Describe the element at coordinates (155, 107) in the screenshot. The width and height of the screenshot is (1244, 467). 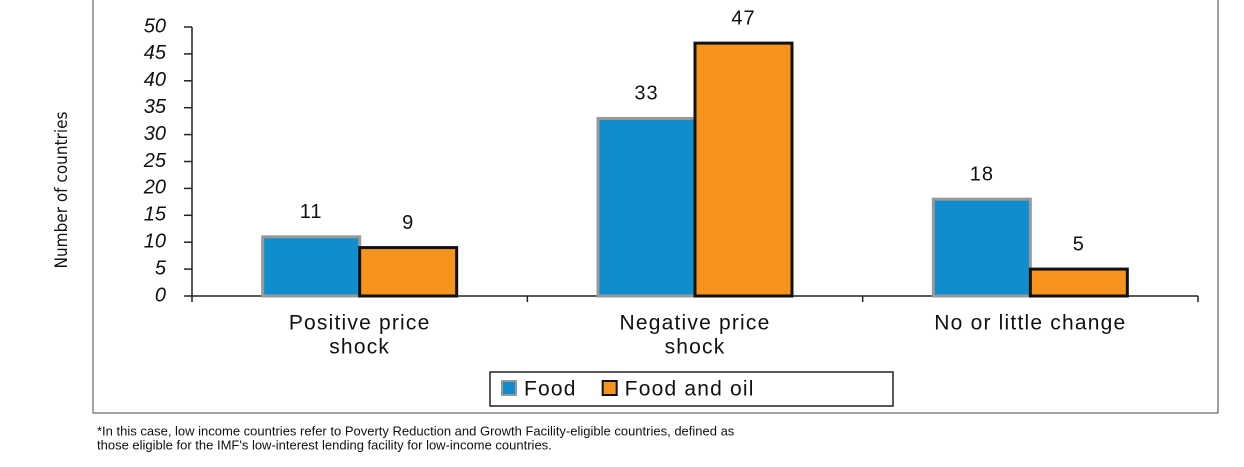
I see `y-tick-label: 35` at that location.